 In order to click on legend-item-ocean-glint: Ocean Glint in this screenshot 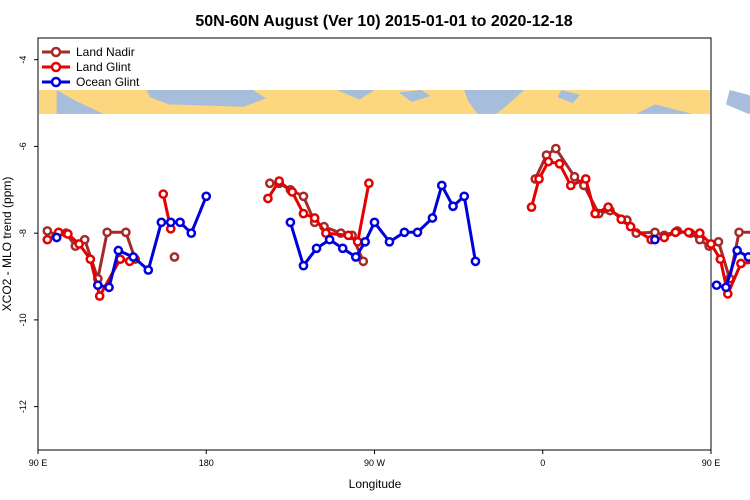, I will do `click(91, 82)`.